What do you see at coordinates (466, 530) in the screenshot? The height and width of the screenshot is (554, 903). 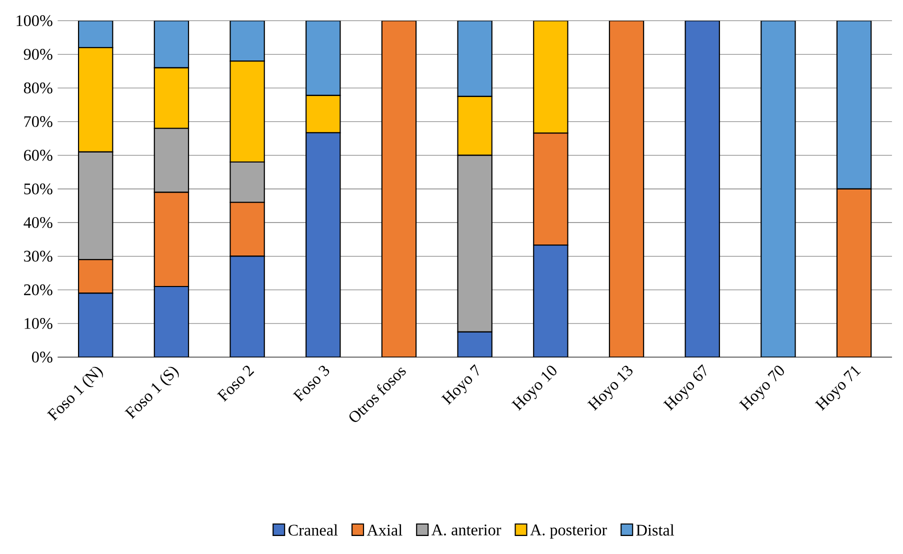 I see `legend-label: A. anterior` at bounding box center [466, 530].